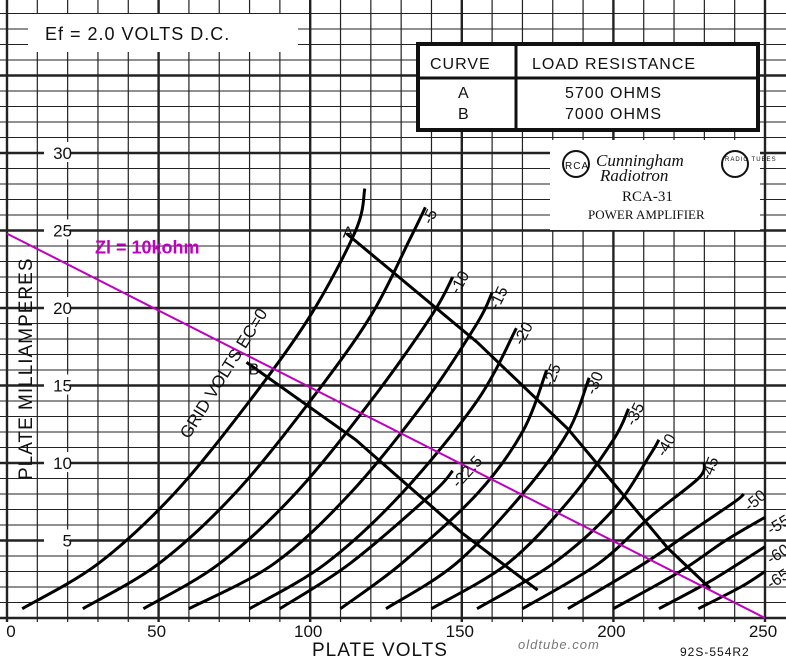  Describe the element at coordinates (640, 160) in the screenshot. I see `brand-name-line1: Cunningham` at that location.